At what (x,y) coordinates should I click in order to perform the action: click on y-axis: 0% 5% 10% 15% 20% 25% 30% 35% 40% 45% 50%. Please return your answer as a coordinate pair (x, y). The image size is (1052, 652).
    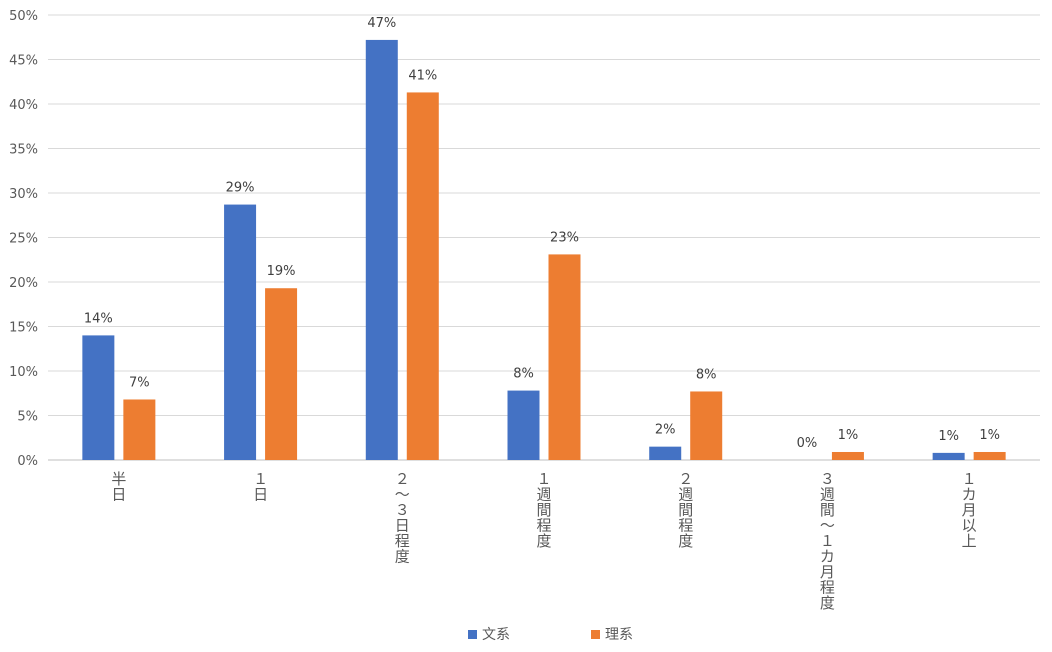
    Looking at the image, I should click on (23, 239).